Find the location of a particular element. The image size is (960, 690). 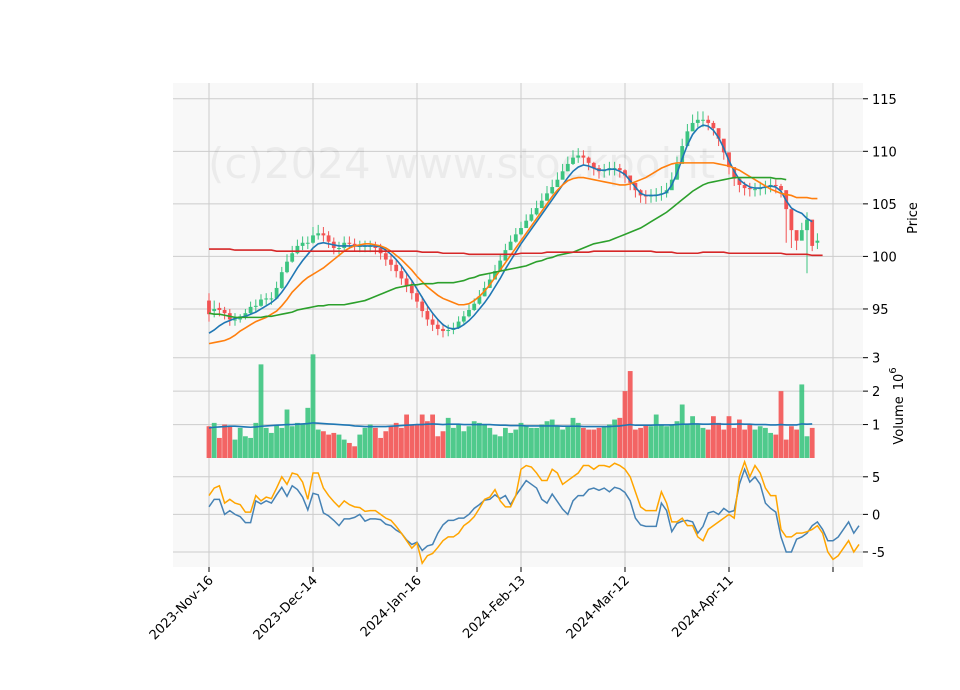

oscillator-line is located at coordinates (534, 512).